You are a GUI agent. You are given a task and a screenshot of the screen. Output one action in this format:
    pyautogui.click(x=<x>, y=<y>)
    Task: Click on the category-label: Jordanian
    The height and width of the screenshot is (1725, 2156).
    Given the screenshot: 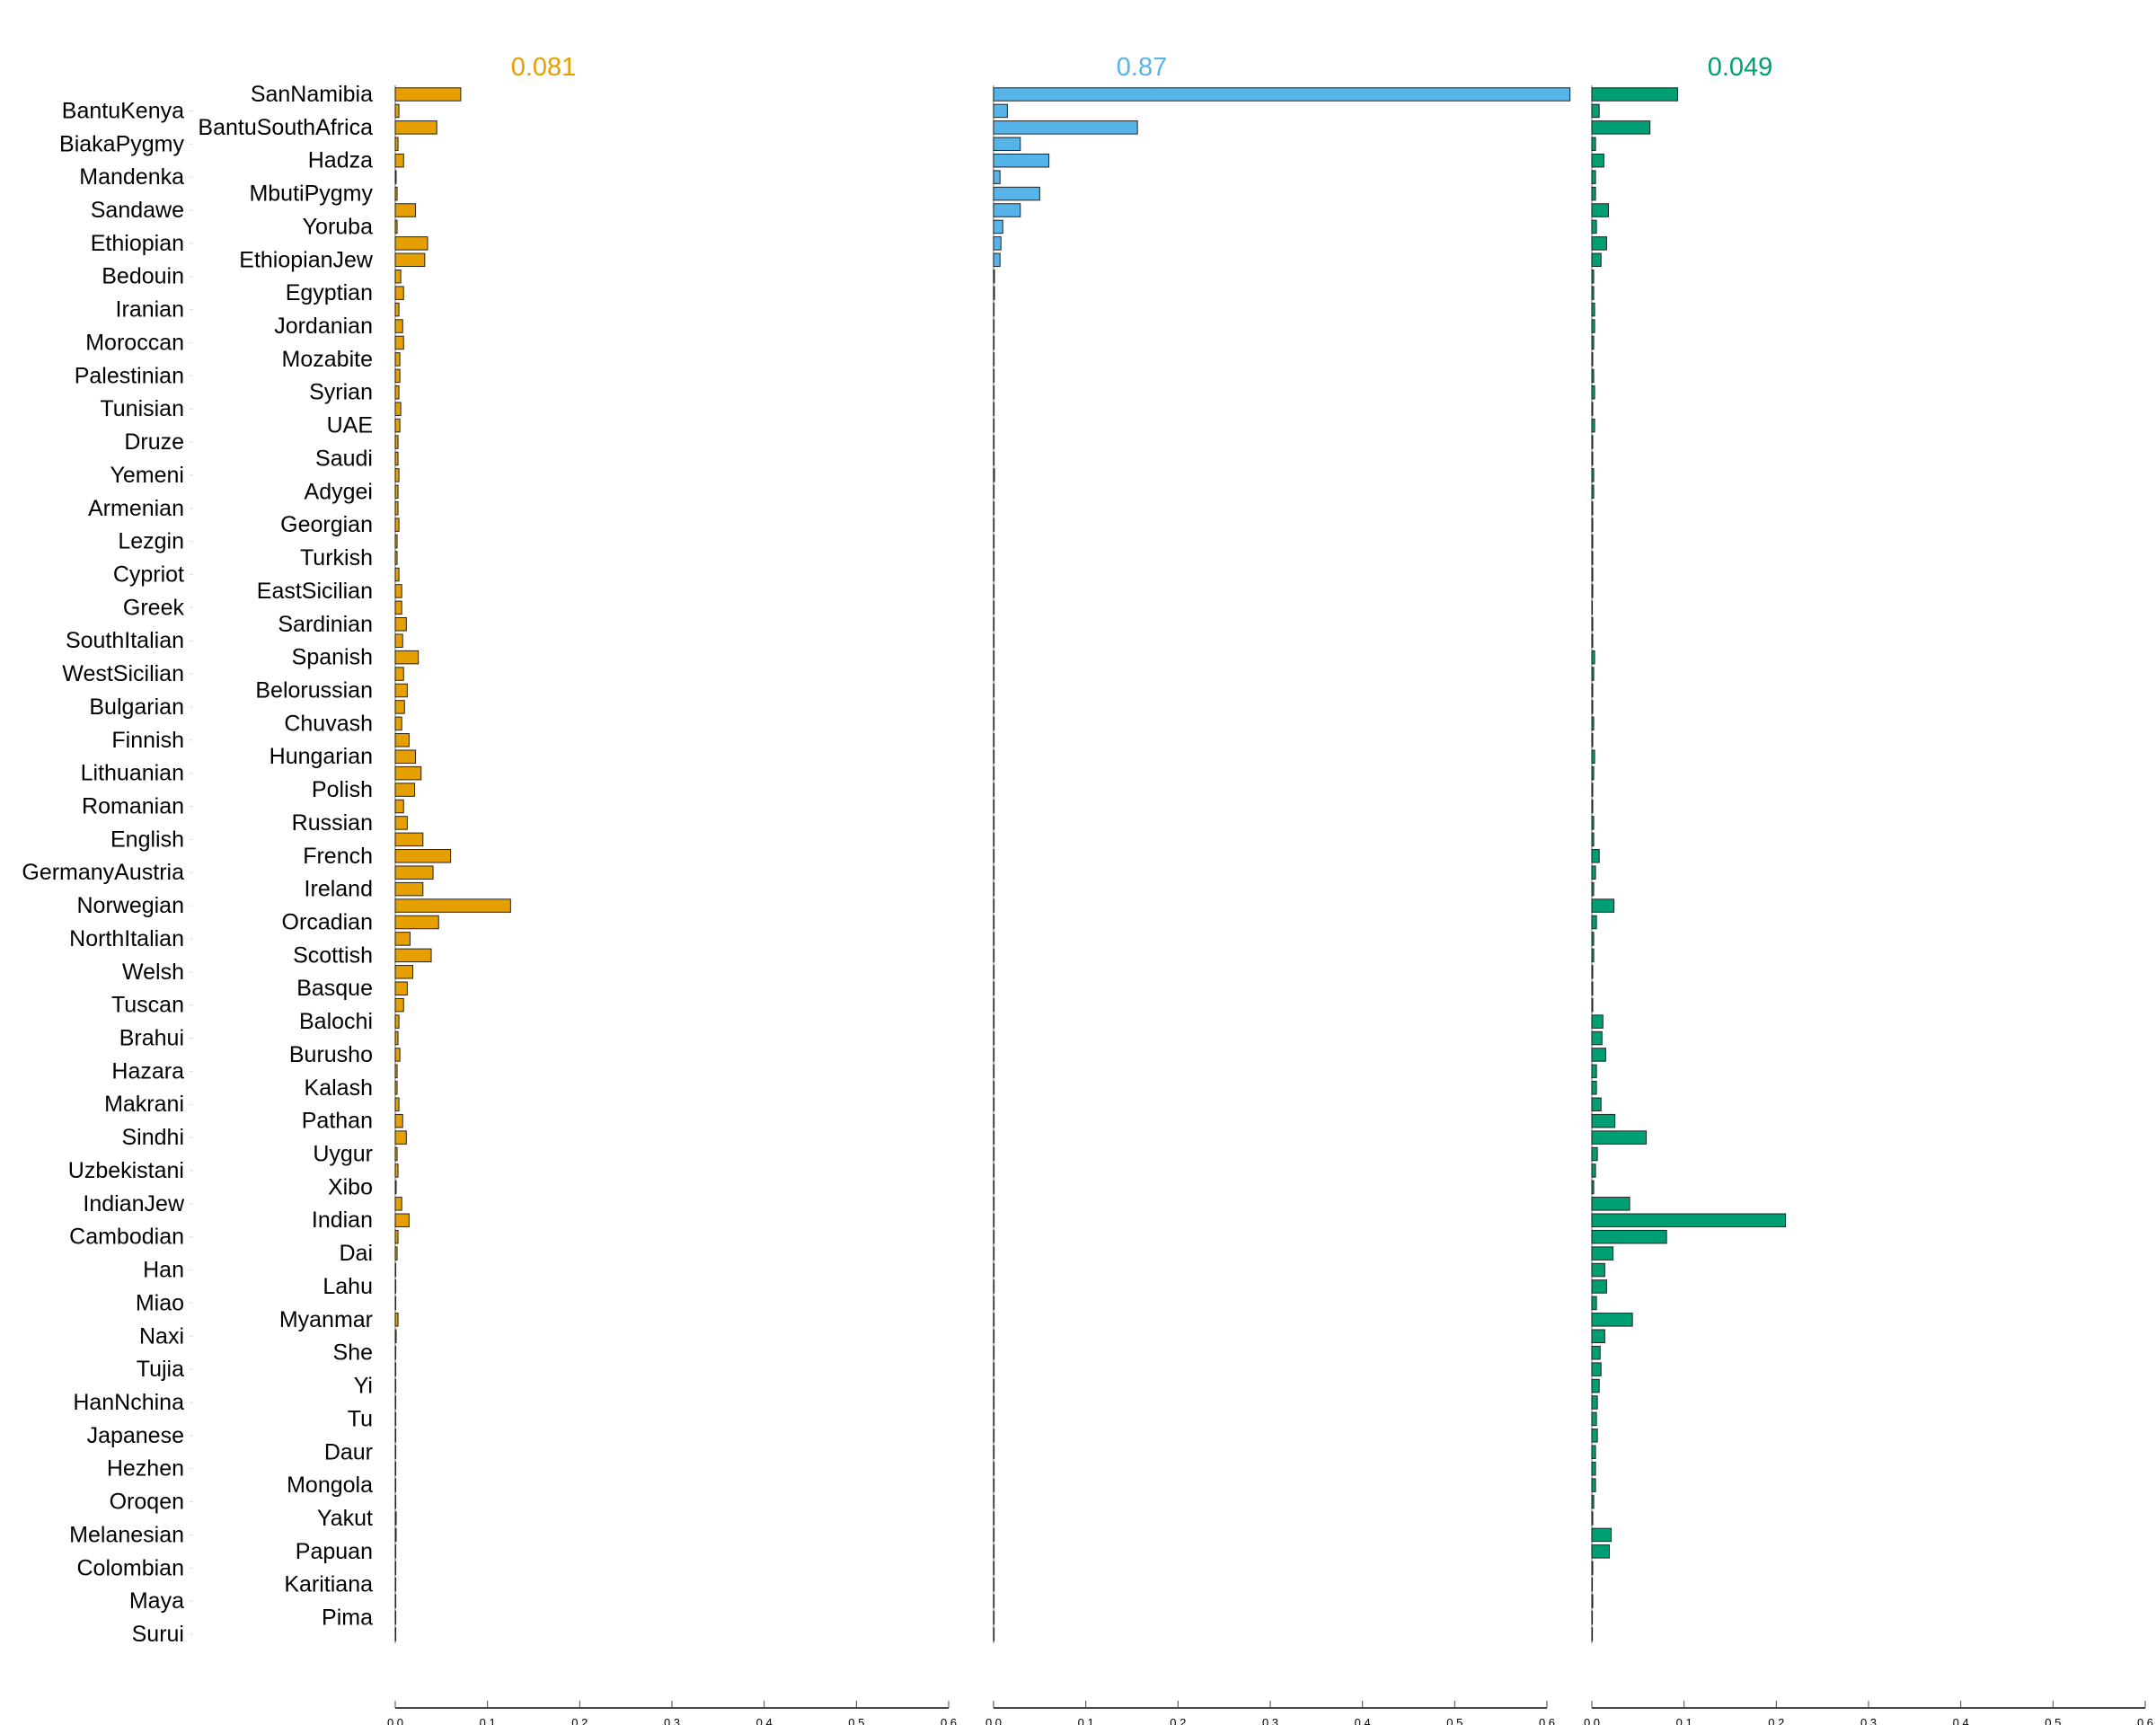 What is the action you would take?
    pyautogui.click(x=323, y=326)
    